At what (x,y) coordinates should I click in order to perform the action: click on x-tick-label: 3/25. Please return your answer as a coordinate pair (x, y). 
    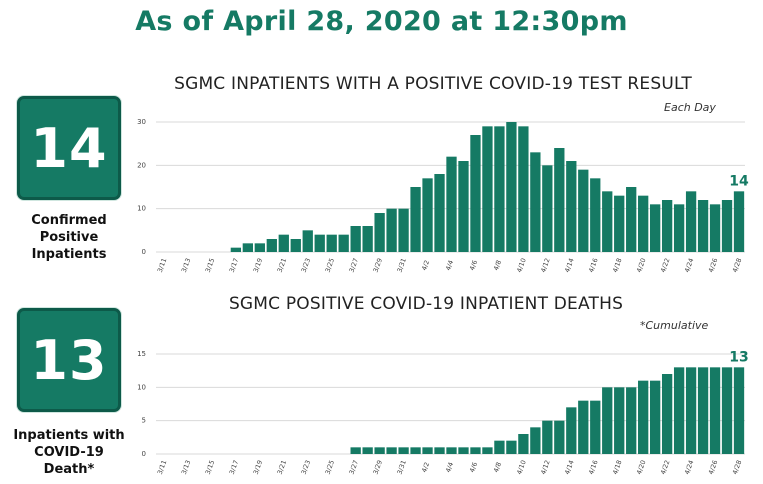
    Looking at the image, I should click on (330, 467).